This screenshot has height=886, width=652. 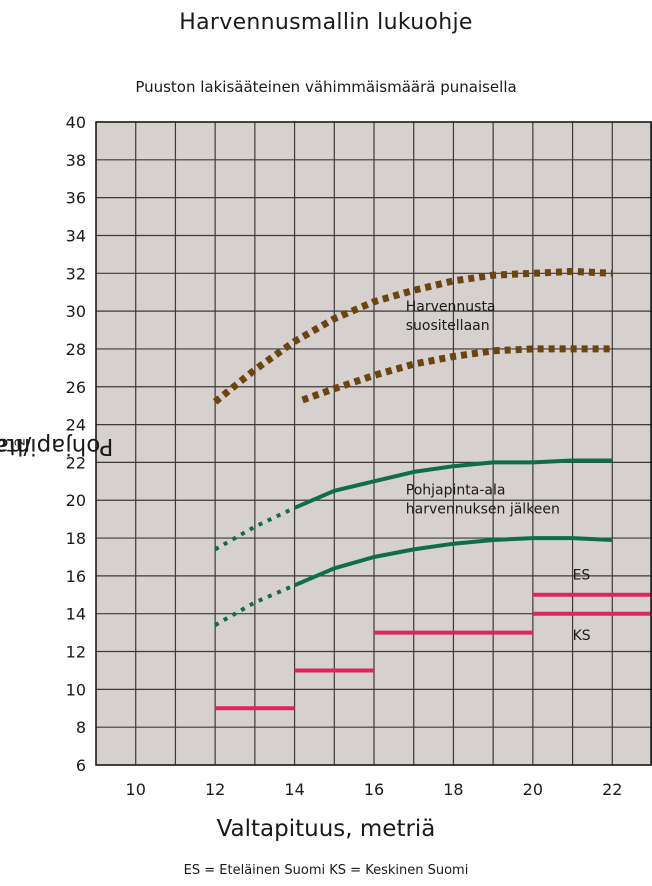 What do you see at coordinates (81, 727) in the screenshot?
I see `y-tick-label: 8` at bounding box center [81, 727].